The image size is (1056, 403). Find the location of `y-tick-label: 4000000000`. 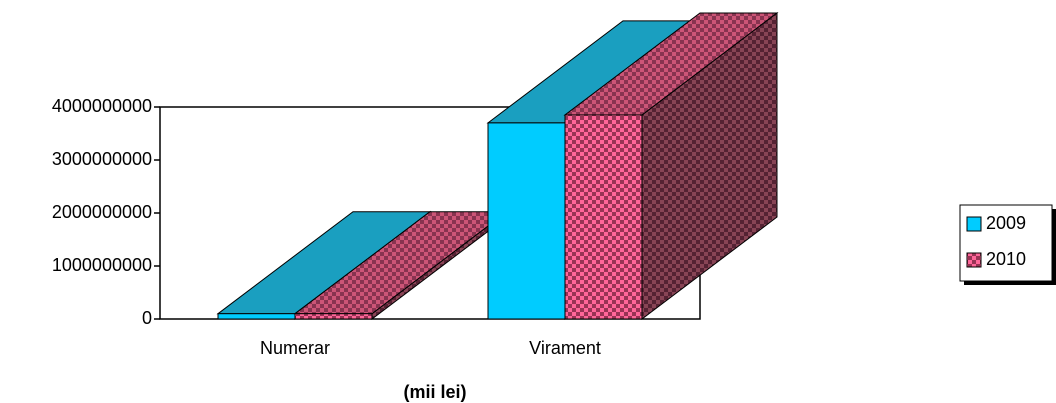

y-tick-label: 4000000000 is located at coordinates (102, 106).